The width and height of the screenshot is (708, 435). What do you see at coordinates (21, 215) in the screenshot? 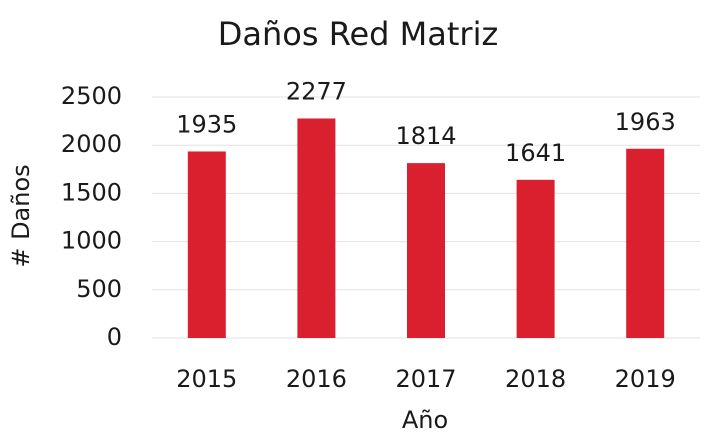
I see `y-axis-label: # Daños` at bounding box center [21, 215].